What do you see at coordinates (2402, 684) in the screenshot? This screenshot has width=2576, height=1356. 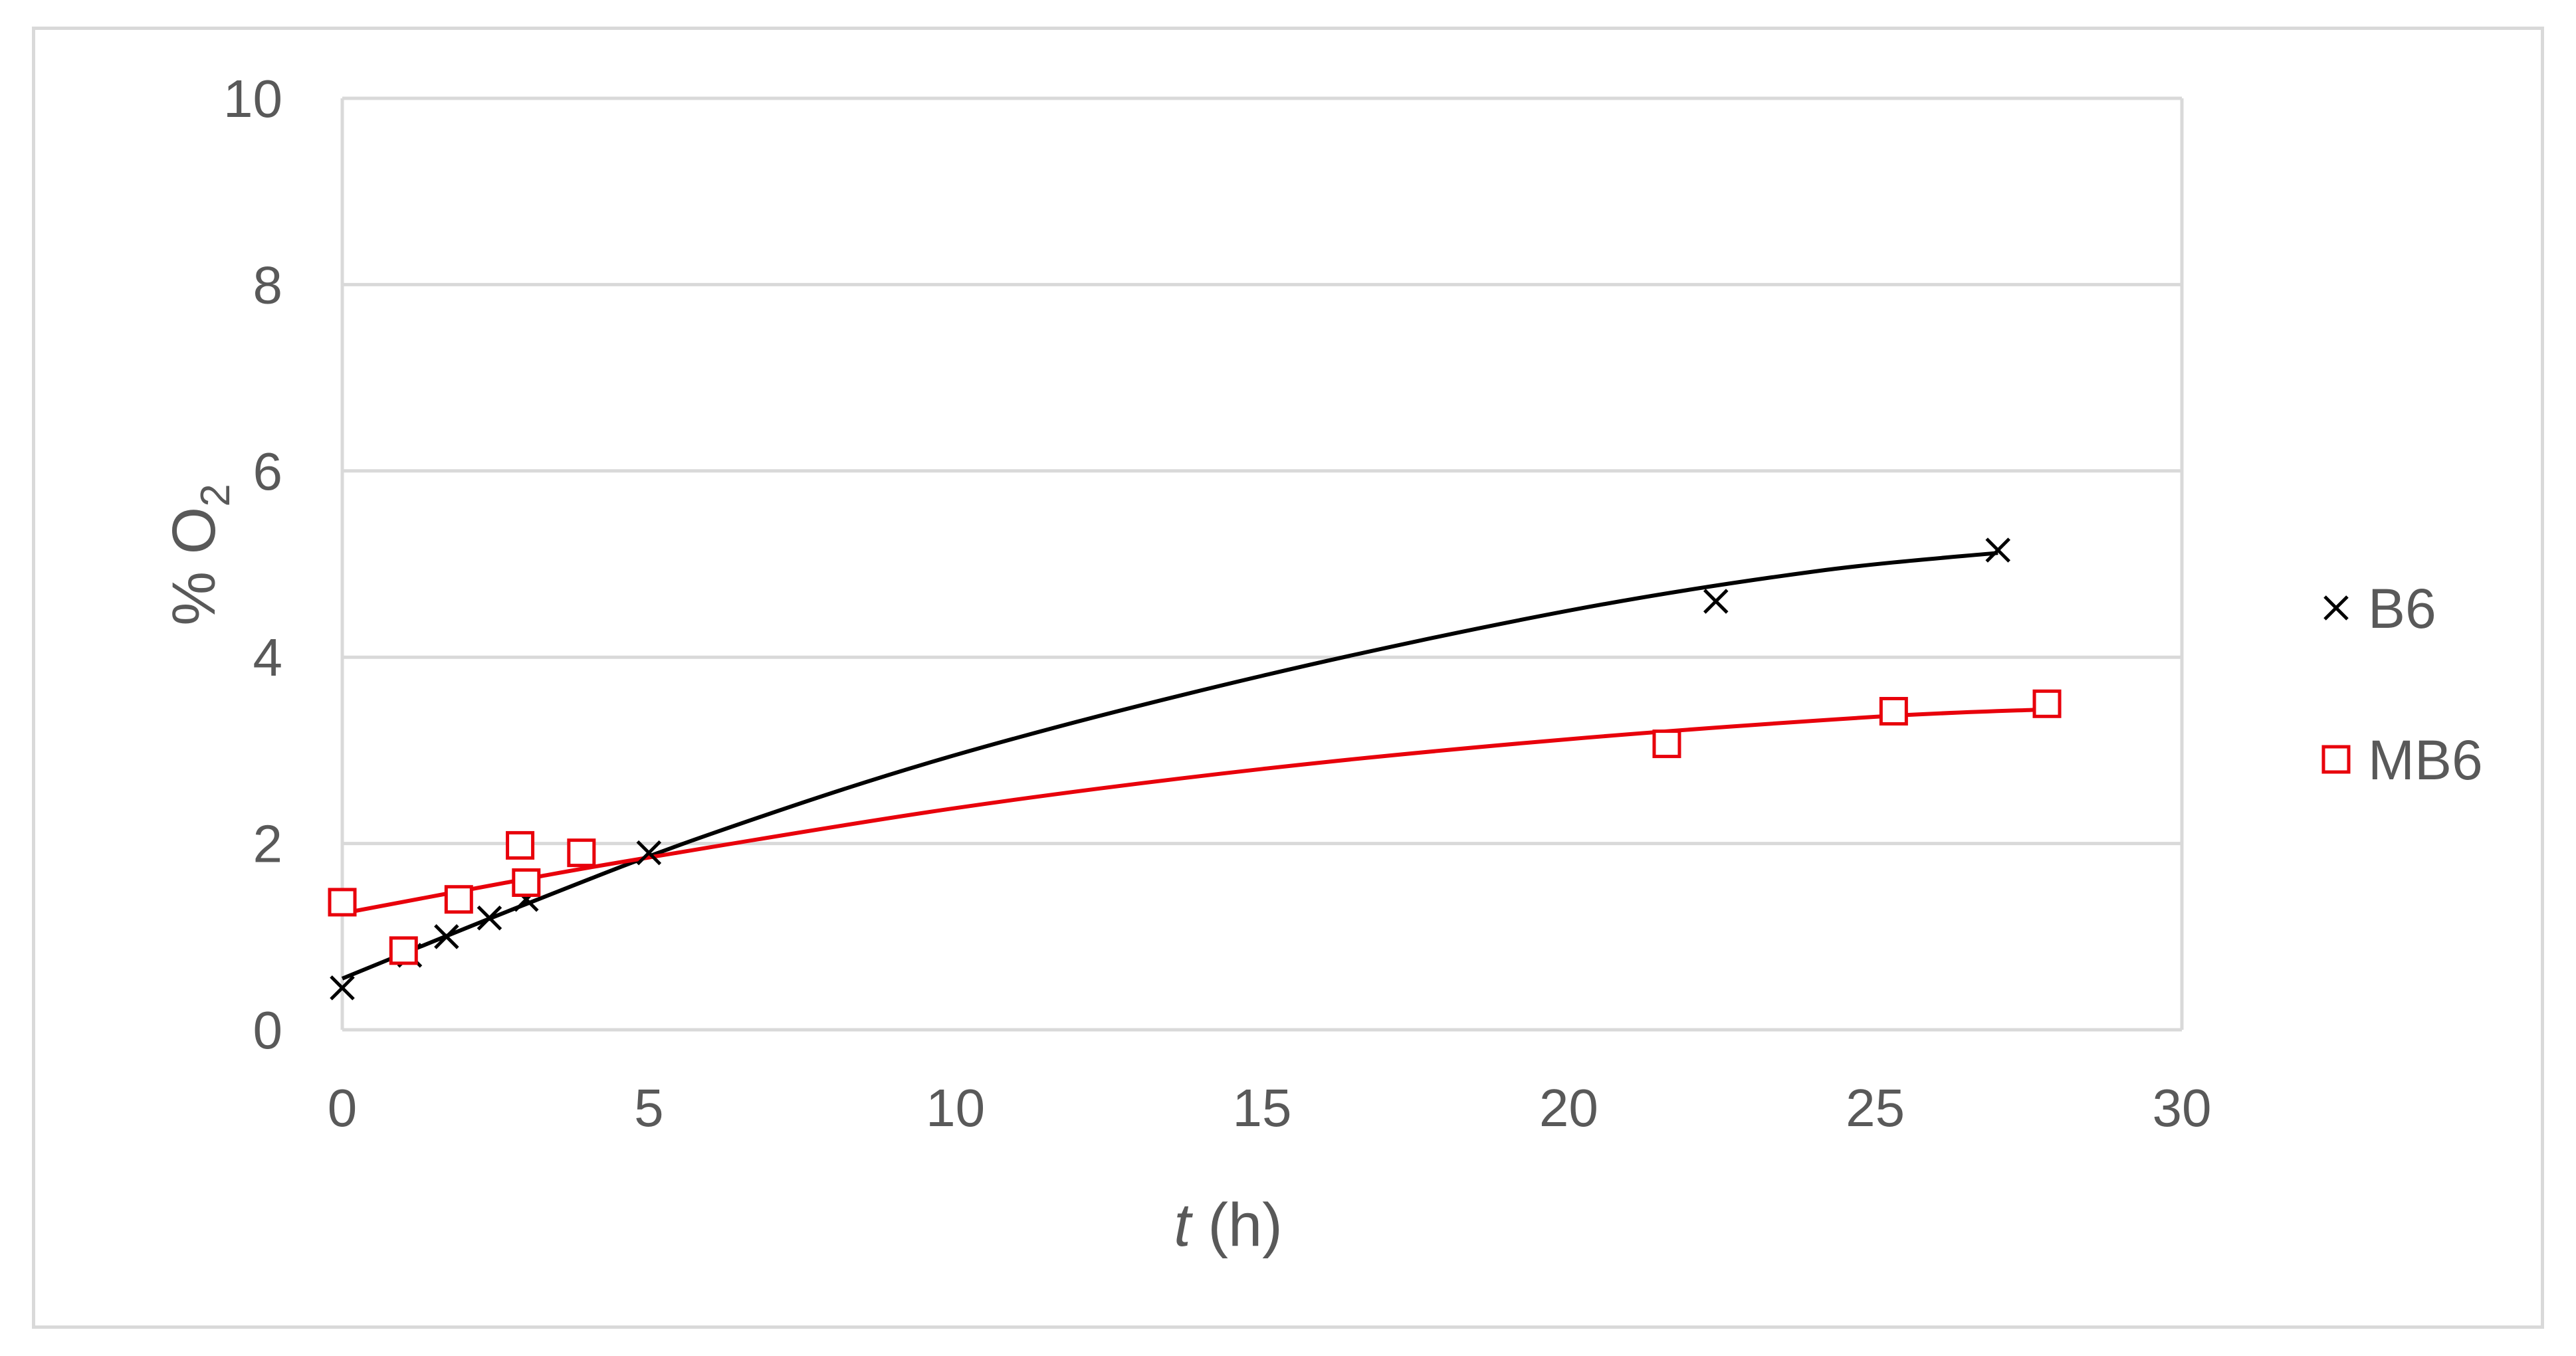 I see `legend: B6 MB6` at bounding box center [2402, 684].